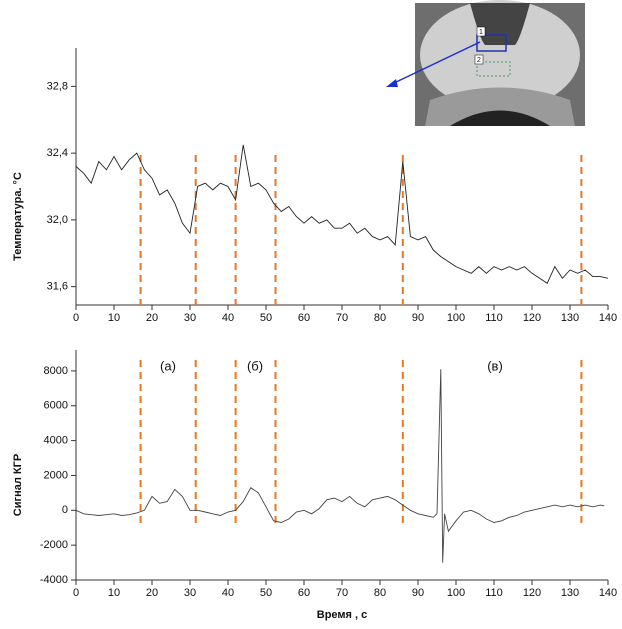 The width and height of the screenshot is (622, 629). Describe the element at coordinates (65, 510) in the screenshot. I see `y-tick-label: 0` at that location.